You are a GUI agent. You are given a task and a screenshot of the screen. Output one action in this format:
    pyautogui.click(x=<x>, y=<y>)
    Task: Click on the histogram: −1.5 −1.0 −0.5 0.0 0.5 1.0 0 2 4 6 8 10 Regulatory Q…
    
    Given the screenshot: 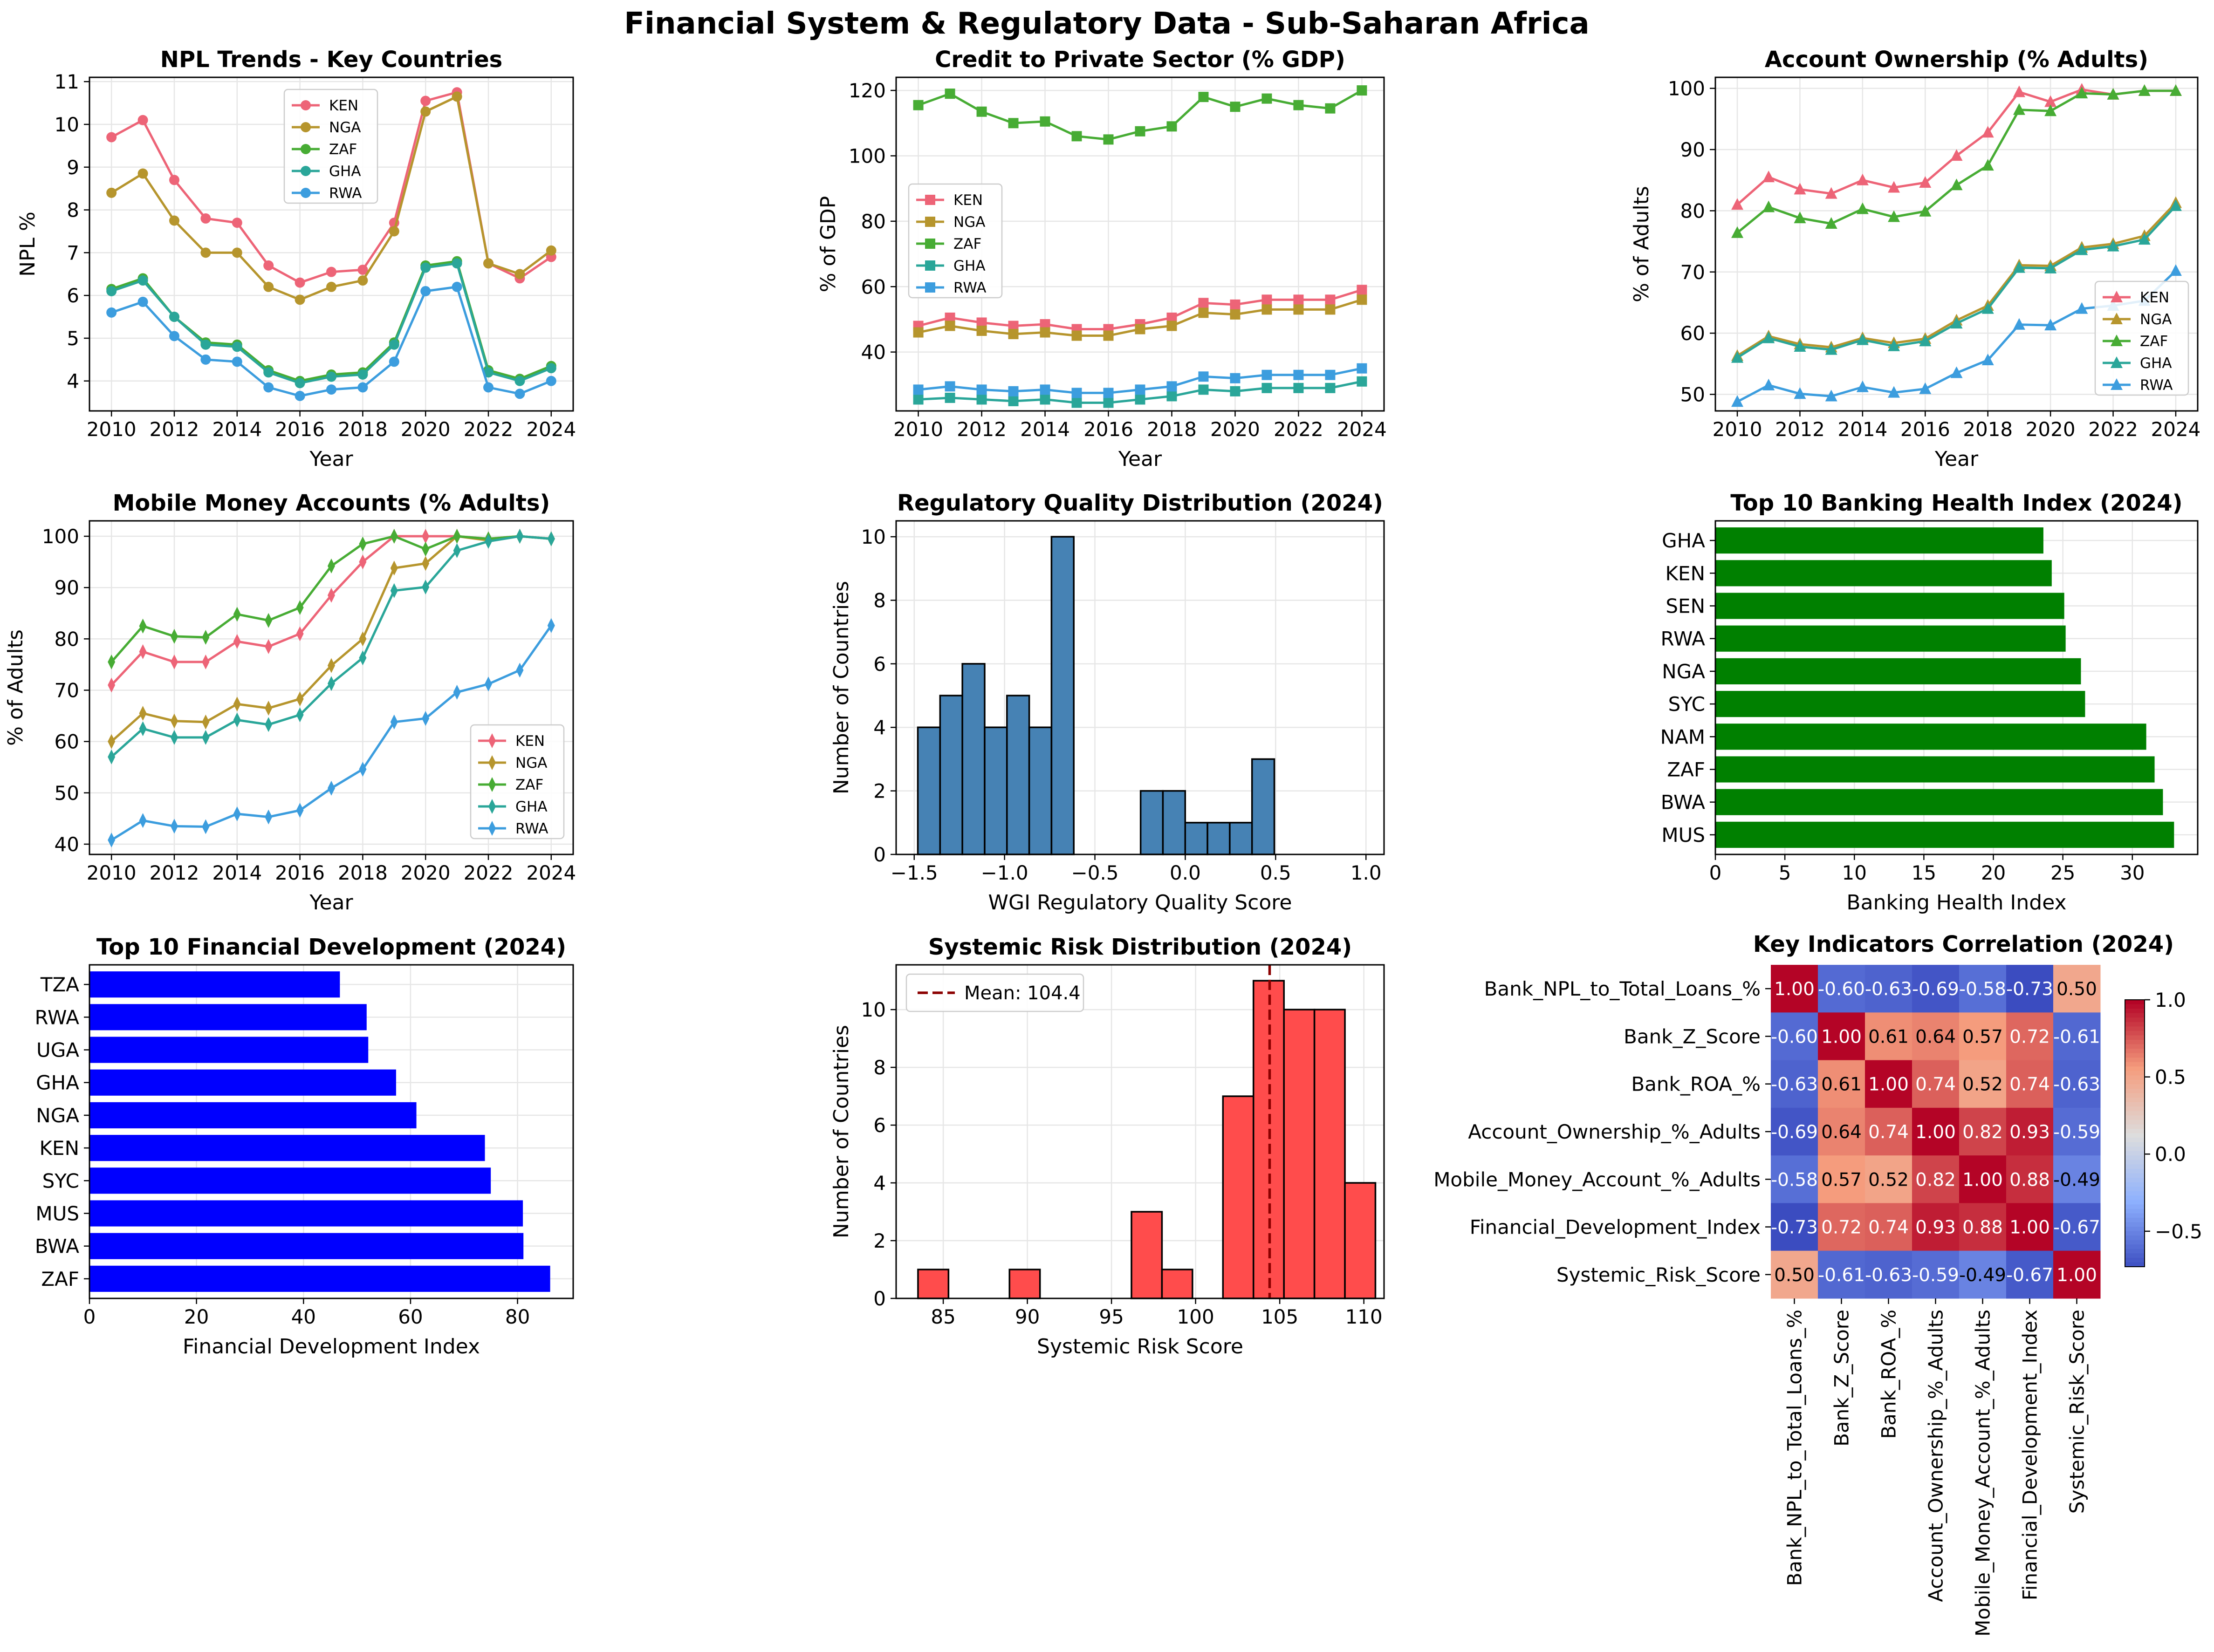 What is the action you would take?
    pyautogui.click(x=1107, y=702)
    